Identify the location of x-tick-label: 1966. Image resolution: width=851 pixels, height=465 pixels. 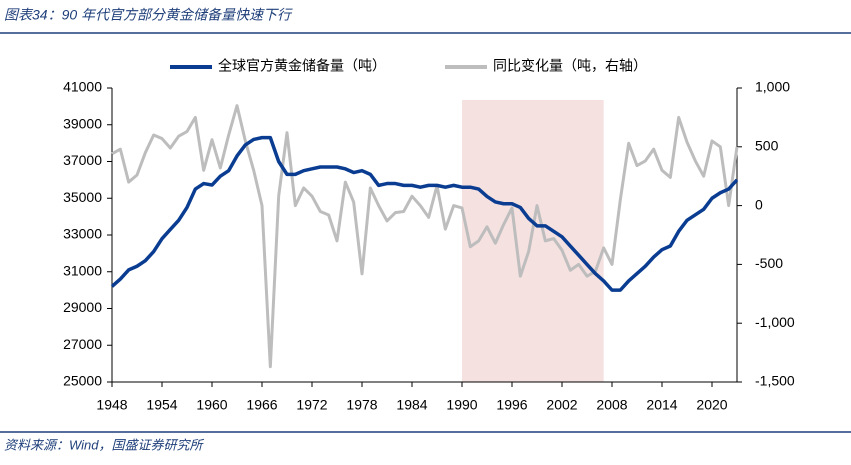
(261, 405).